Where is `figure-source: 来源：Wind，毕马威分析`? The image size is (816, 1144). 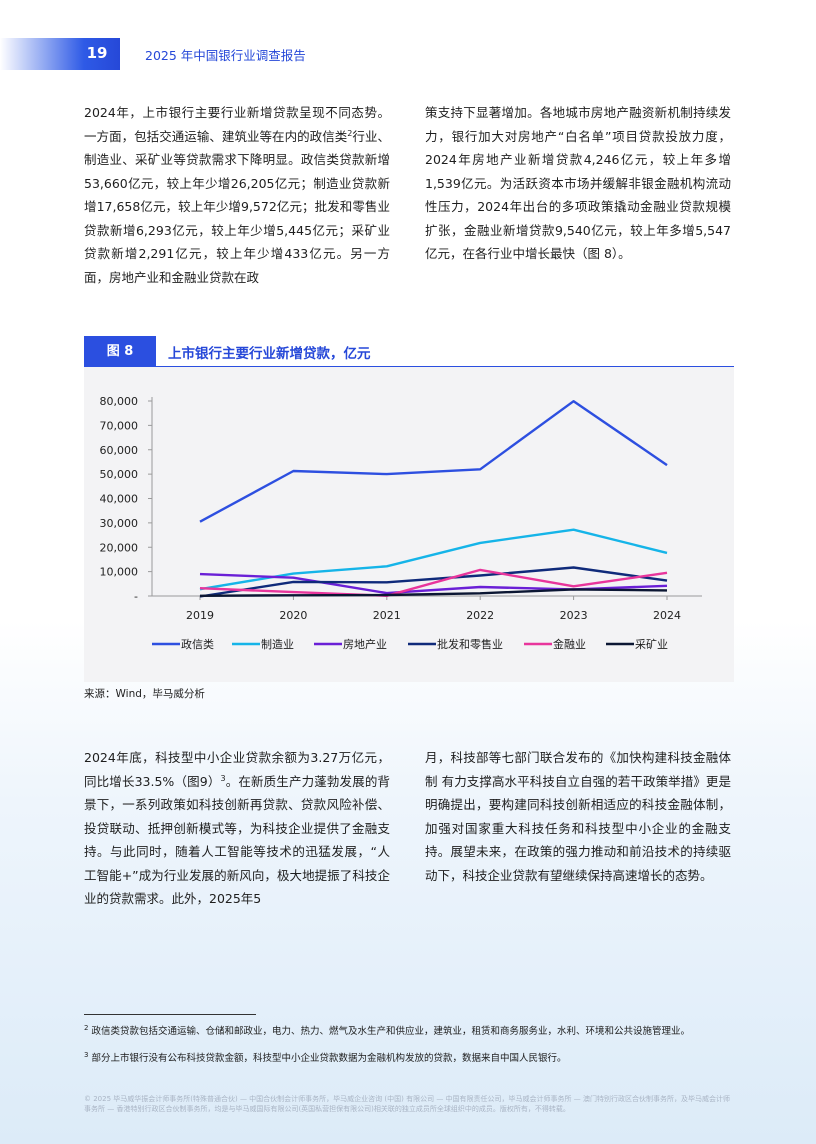 figure-source: 来源：Wind，毕马威分析 is located at coordinates (144, 694).